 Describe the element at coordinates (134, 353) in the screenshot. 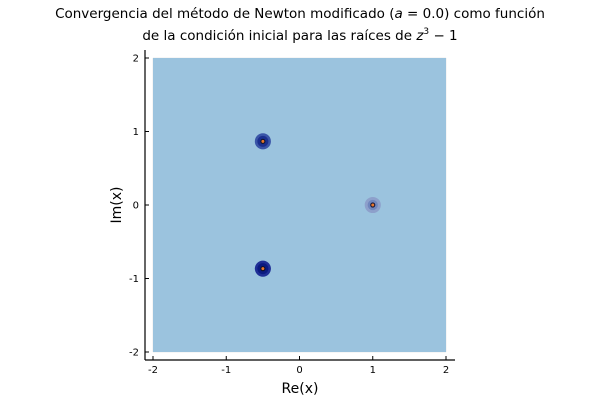

I see `y-tick-label: -2` at that location.